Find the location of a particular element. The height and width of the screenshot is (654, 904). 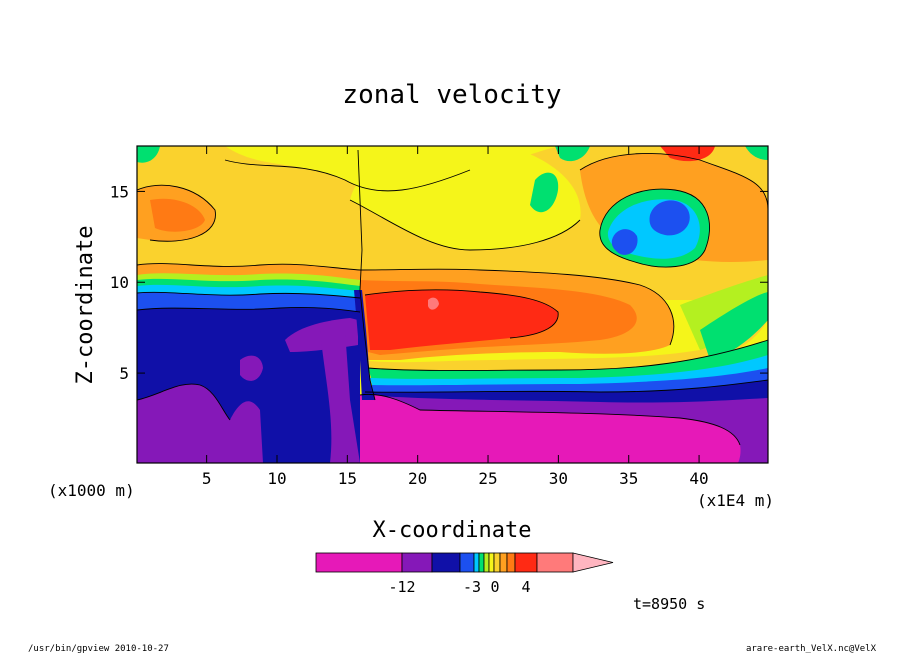

green-streak is located at coordinates (544, 192).